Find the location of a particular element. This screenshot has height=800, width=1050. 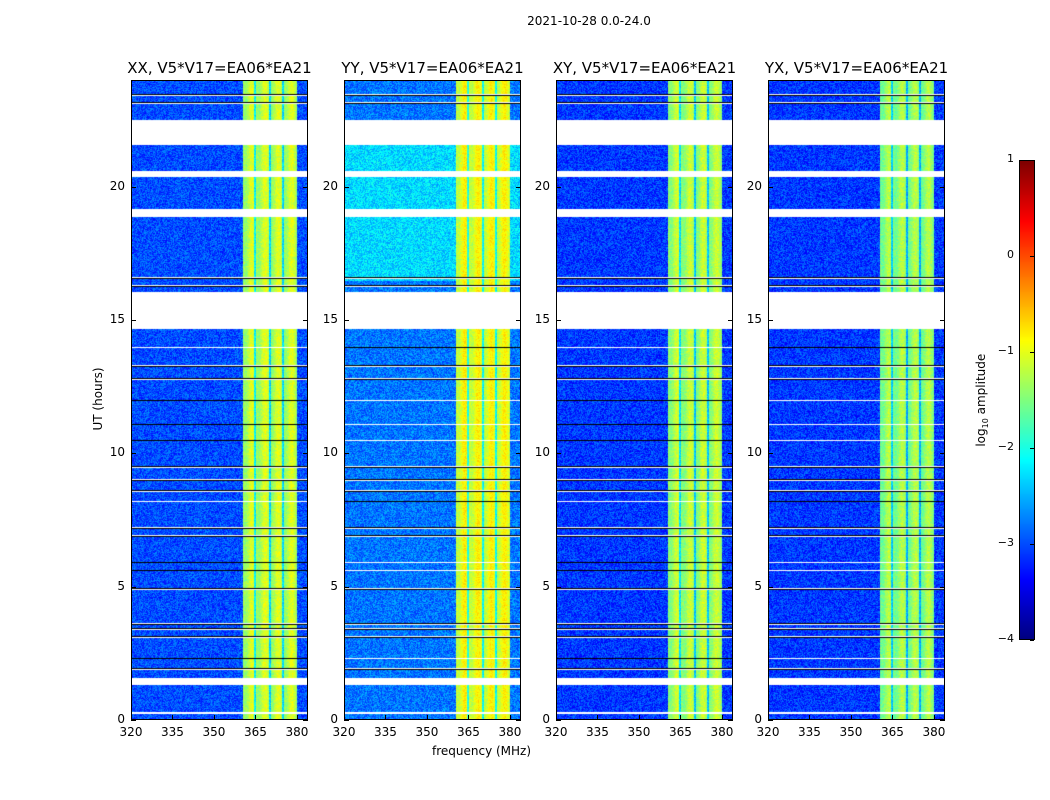

panel-title: XX, V5*V17=EA06*EA21 is located at coordinates (219, 68).